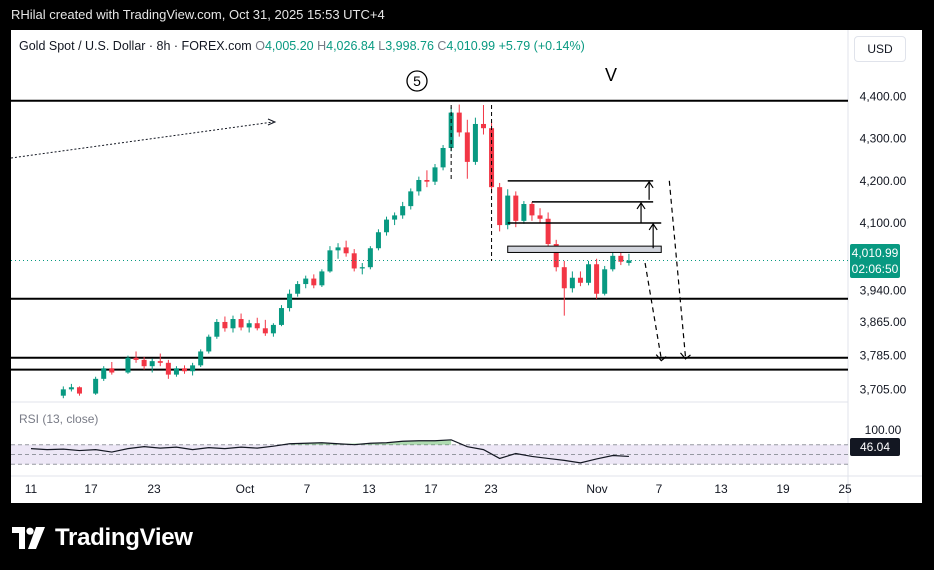 This screenshot has width=934, height=570. What do you see at coordinates (584, 249) in the screenshot?
I see `consolidation-box` at bounding box center [584, 249].